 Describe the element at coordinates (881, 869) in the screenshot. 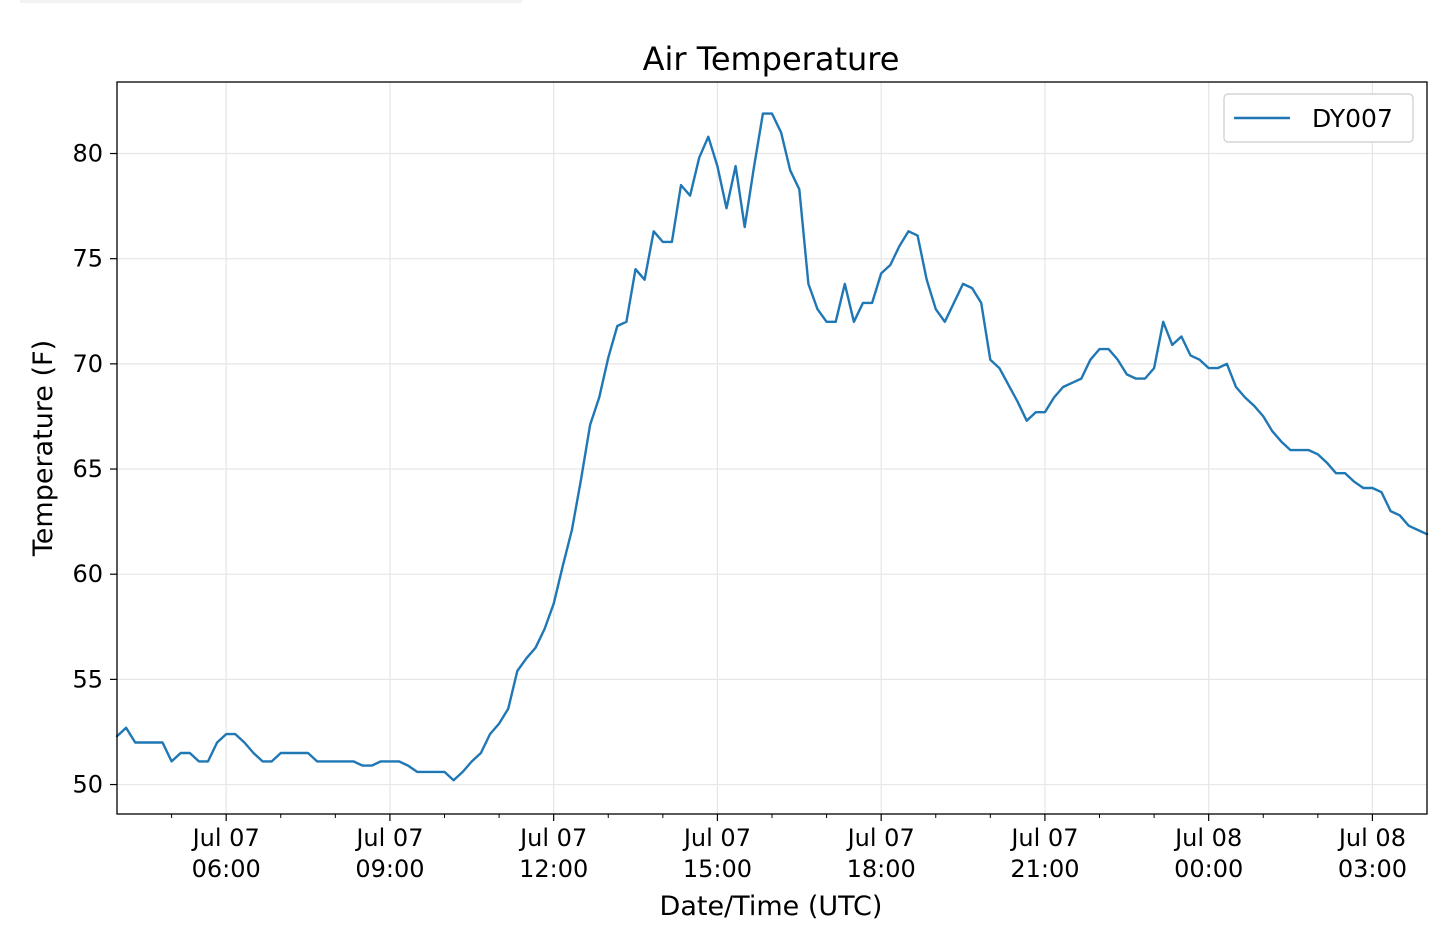

I see `x-tick-label-time: 18:00` at that location.